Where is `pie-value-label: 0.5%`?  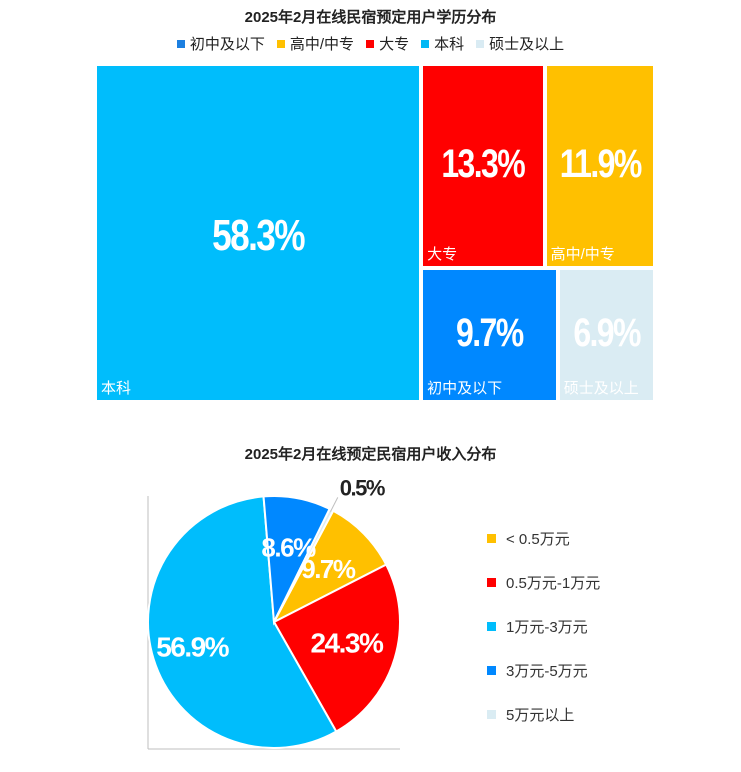
pie-value-label: 0.5% is located at coordinates (362, 487).